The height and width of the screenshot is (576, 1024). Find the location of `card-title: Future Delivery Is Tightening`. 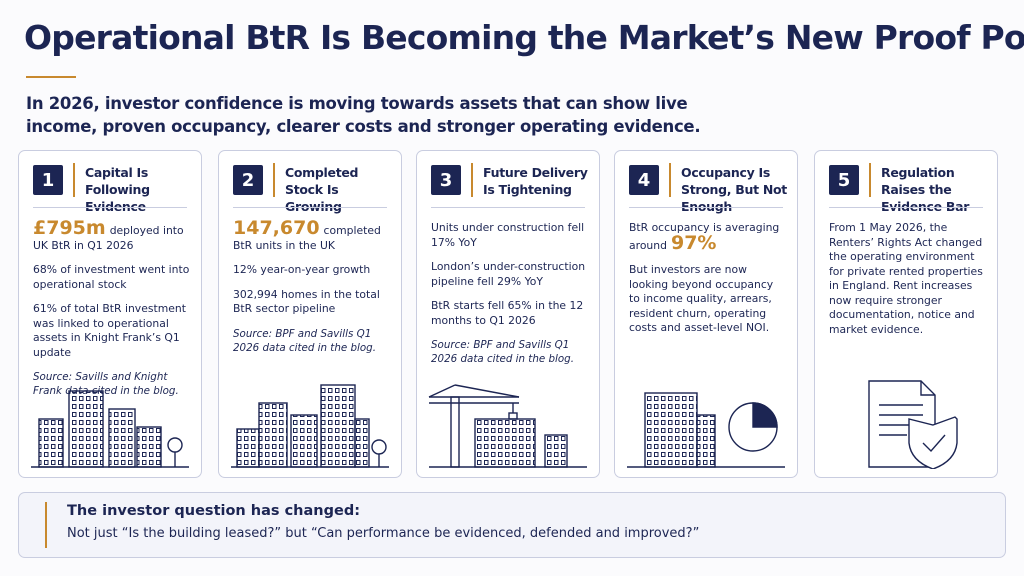

card-title: Future Delivery Is Tightening is located at coordinates (535, 181).